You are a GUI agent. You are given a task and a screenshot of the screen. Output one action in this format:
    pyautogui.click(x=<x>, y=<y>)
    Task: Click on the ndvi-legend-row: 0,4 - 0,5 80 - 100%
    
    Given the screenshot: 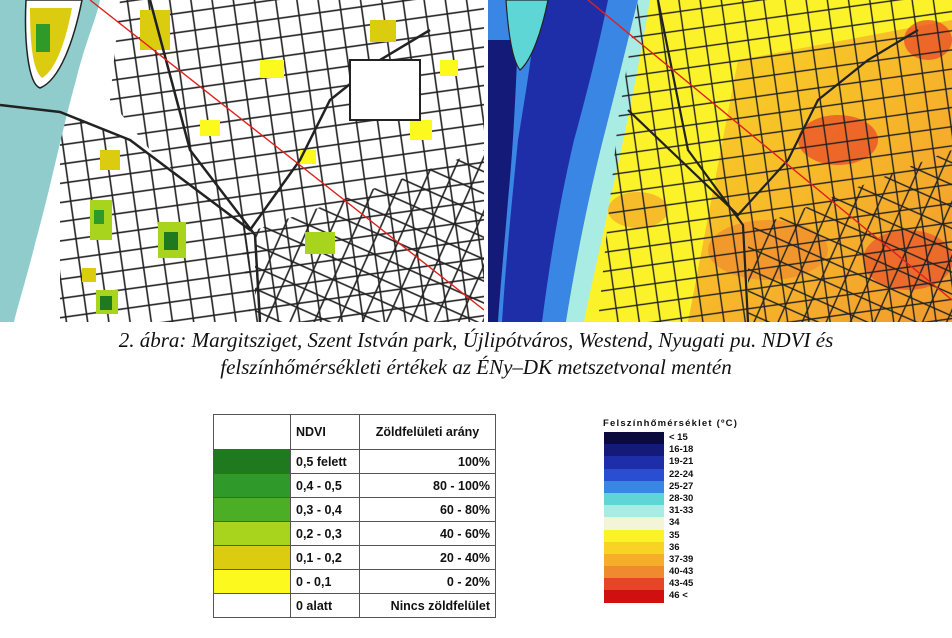 What is the action you would take?
    pyautogui.click(x=354, y=485)
    